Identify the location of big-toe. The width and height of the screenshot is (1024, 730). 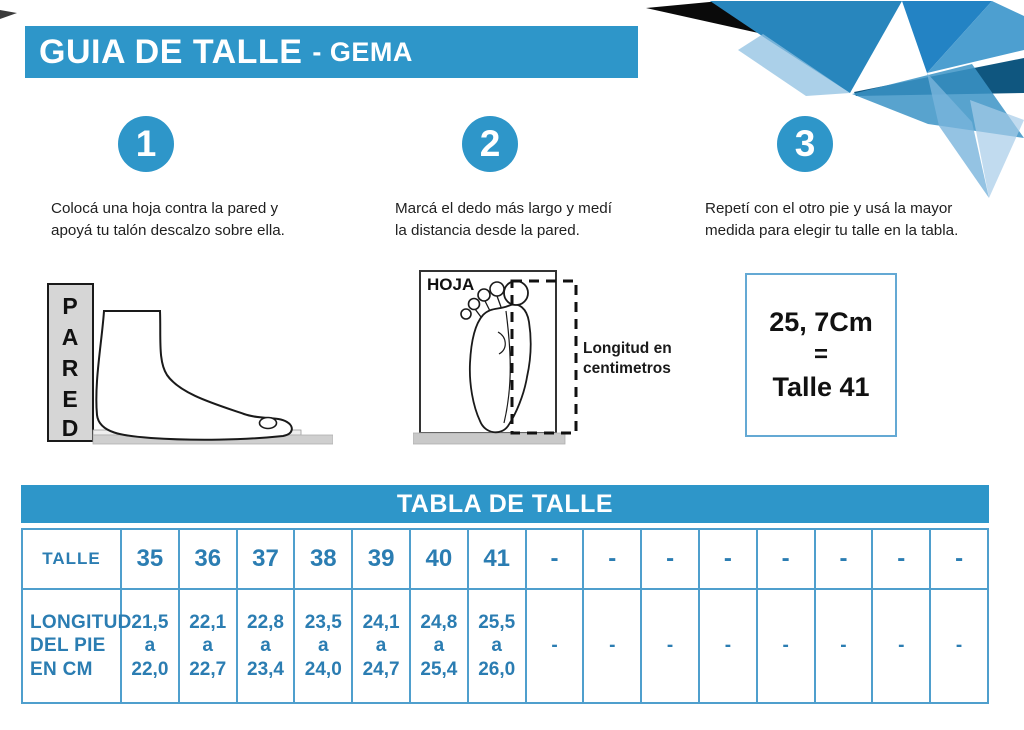
(516, 293).